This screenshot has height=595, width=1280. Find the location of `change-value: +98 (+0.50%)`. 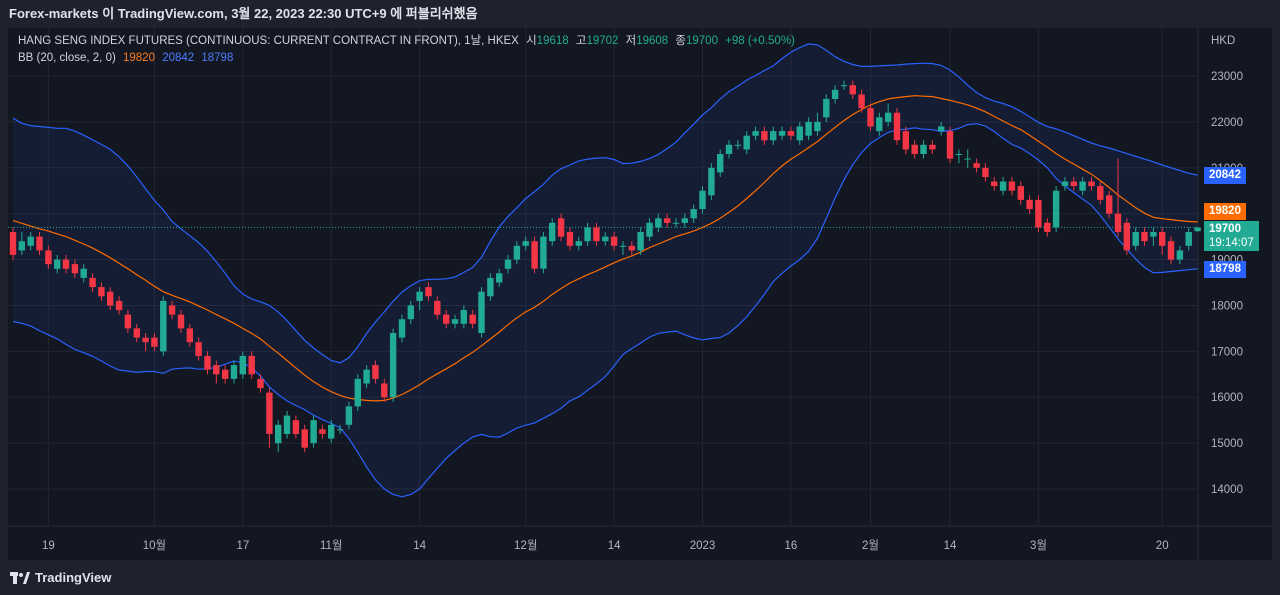

change-value: +98 (+0.50%) is located at coordinates (760, 41).